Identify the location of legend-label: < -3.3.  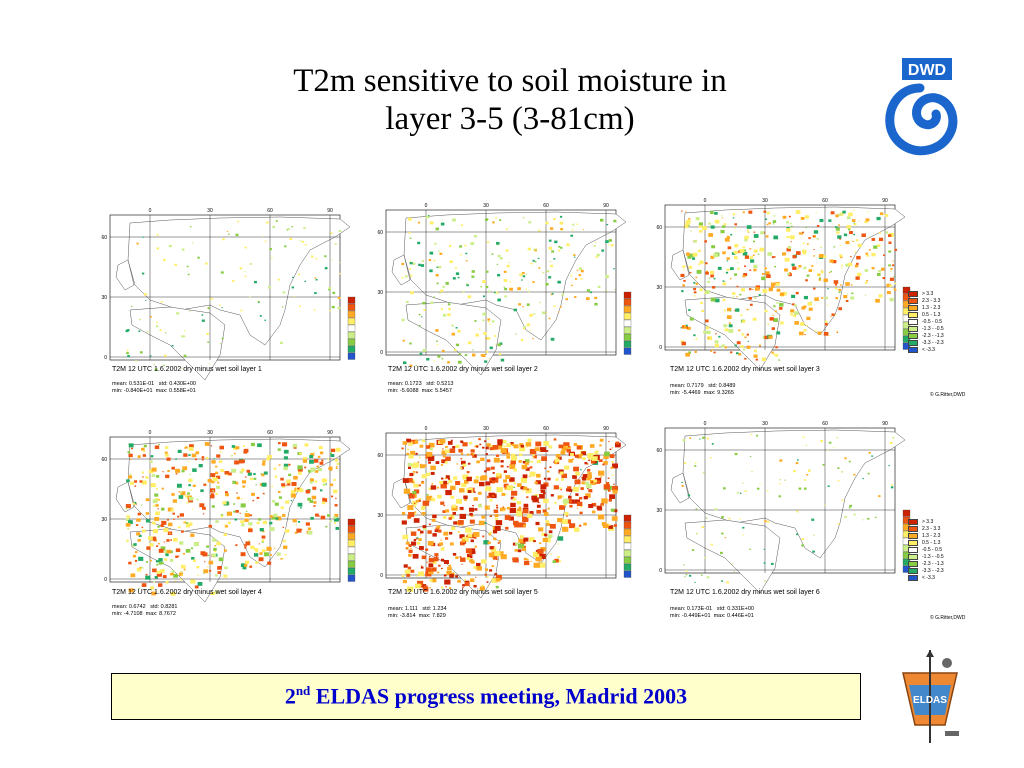
(928, 577).